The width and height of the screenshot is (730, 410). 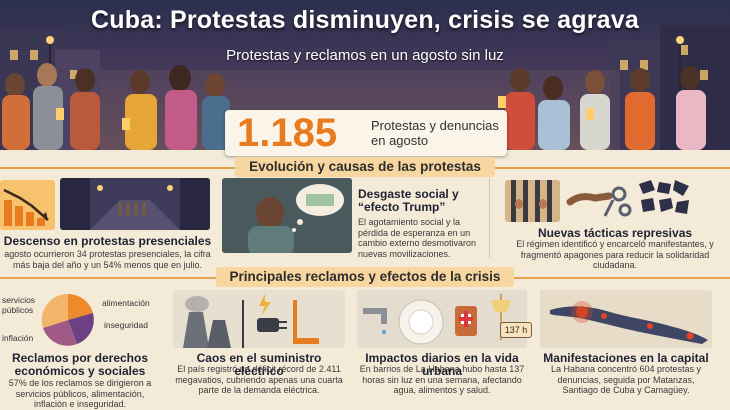 I want to click on pie-label-alimentacion: alimentación, so click(x=126, y=303).